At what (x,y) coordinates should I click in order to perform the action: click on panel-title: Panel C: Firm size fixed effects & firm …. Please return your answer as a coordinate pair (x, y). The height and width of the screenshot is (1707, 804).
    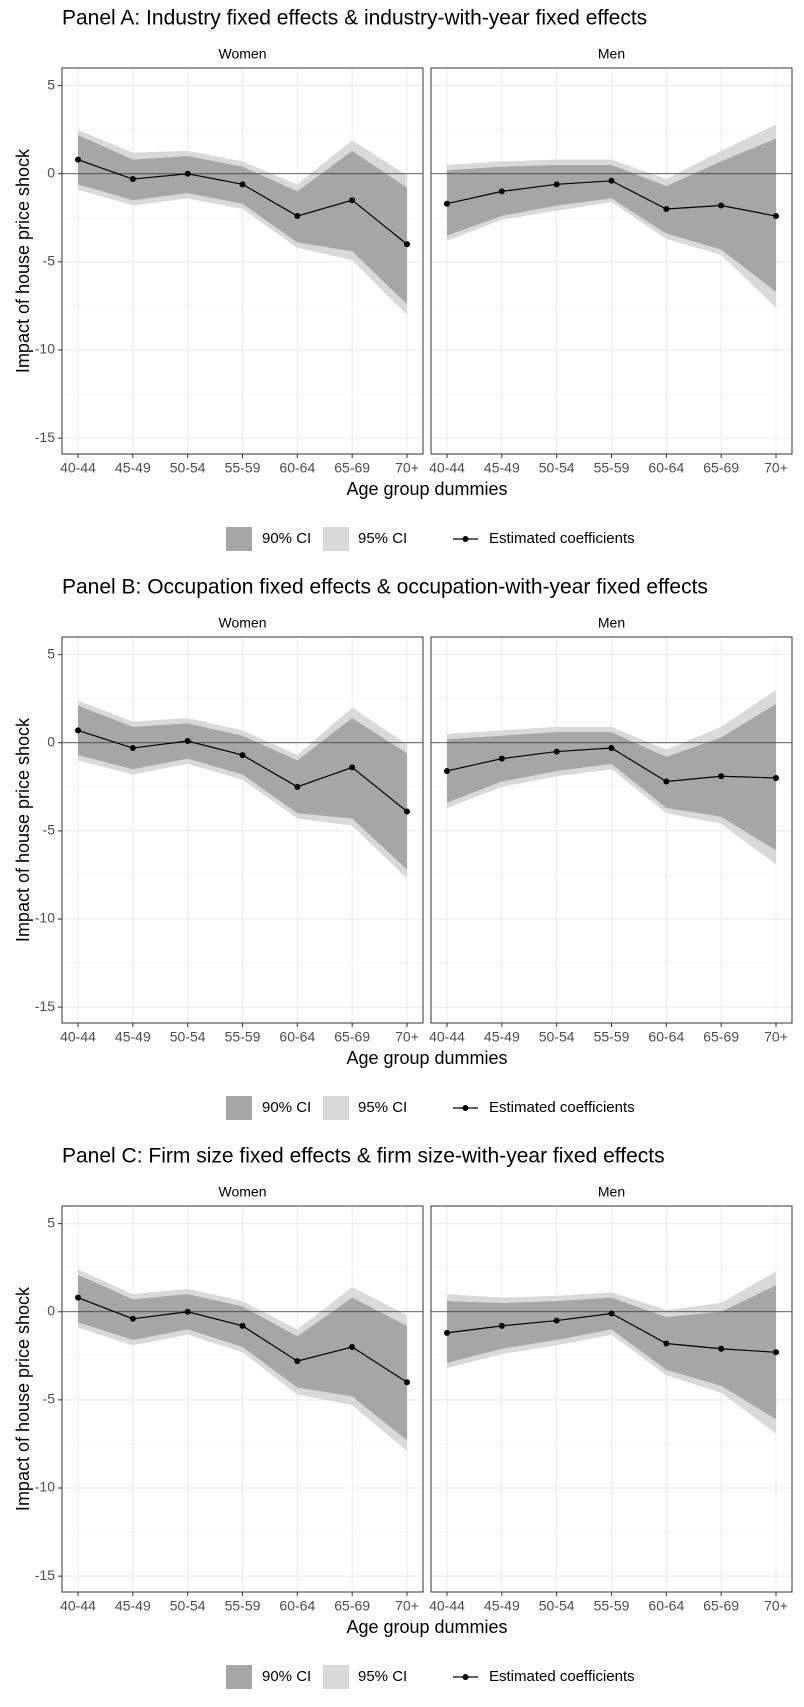
    Looking at the image, I should click on (363, 1156).